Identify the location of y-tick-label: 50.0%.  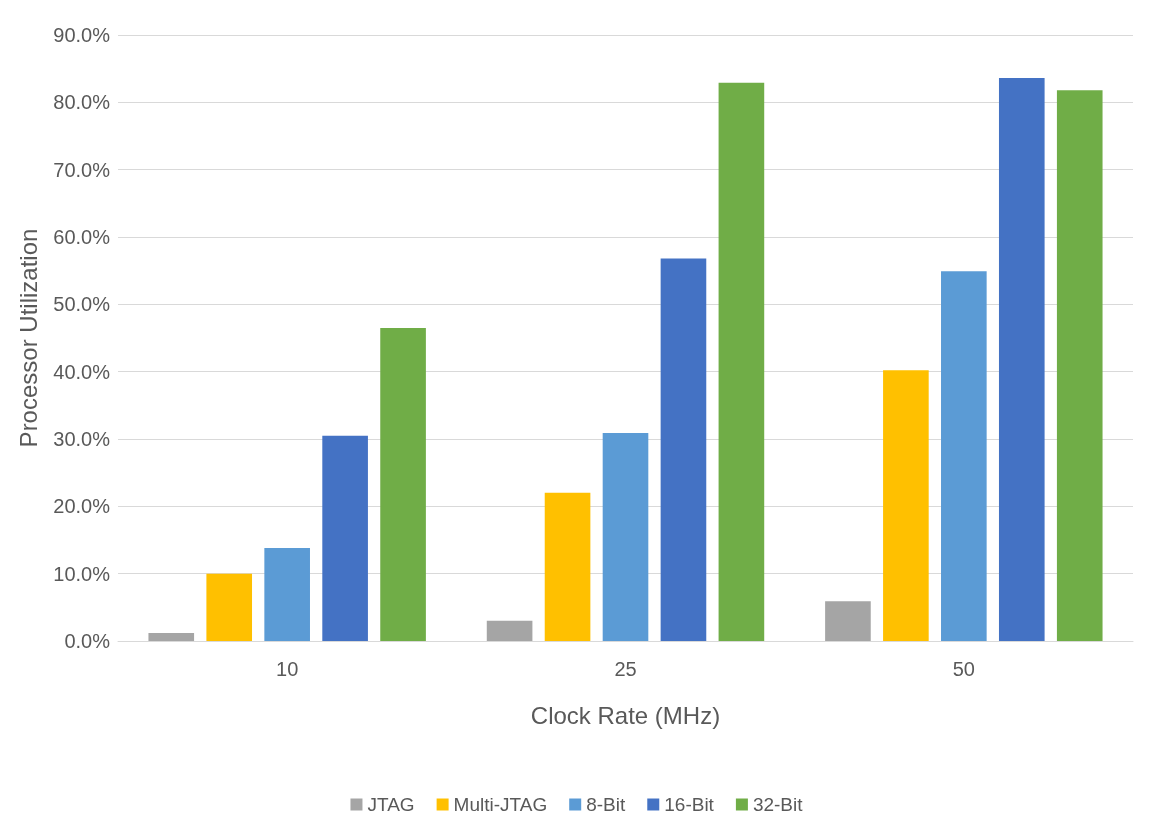
(82, 304).